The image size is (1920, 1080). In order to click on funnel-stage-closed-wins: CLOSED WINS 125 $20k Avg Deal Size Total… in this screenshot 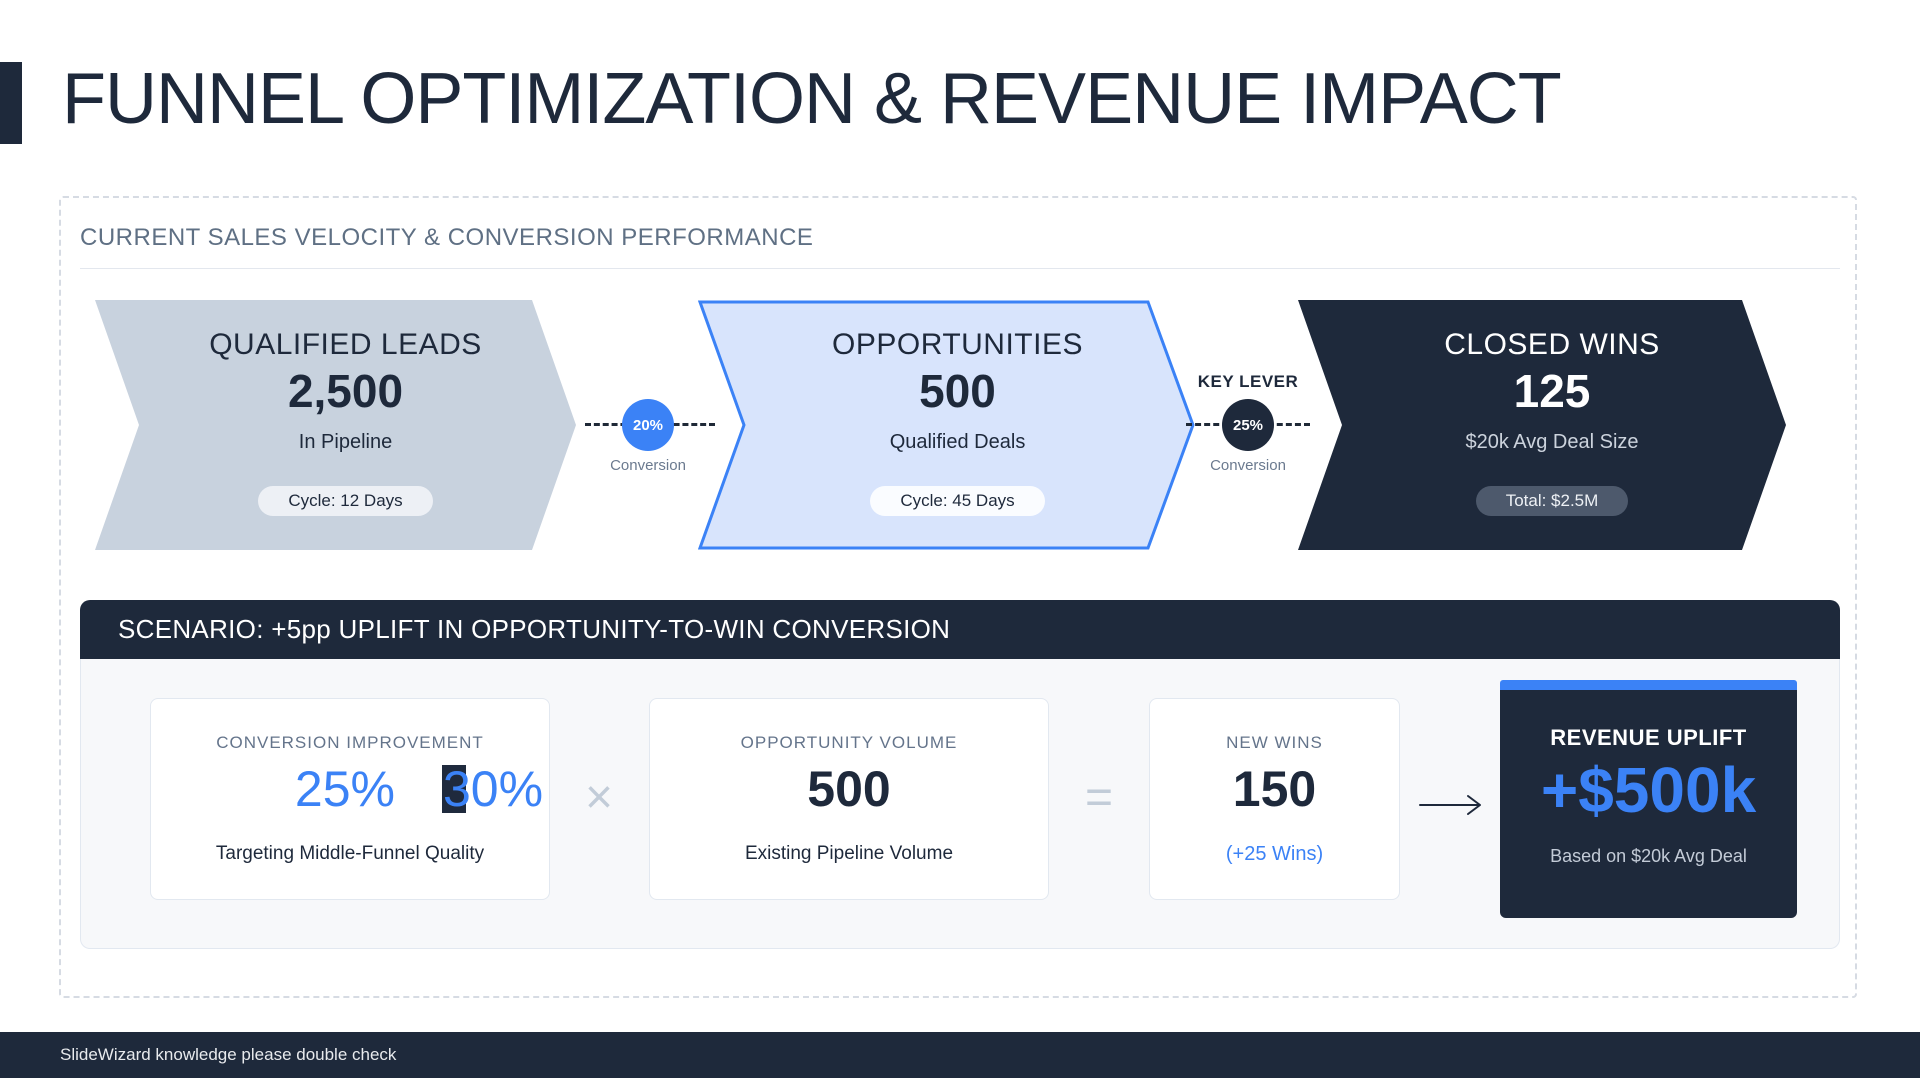, I will do `click(1542, 425)`.